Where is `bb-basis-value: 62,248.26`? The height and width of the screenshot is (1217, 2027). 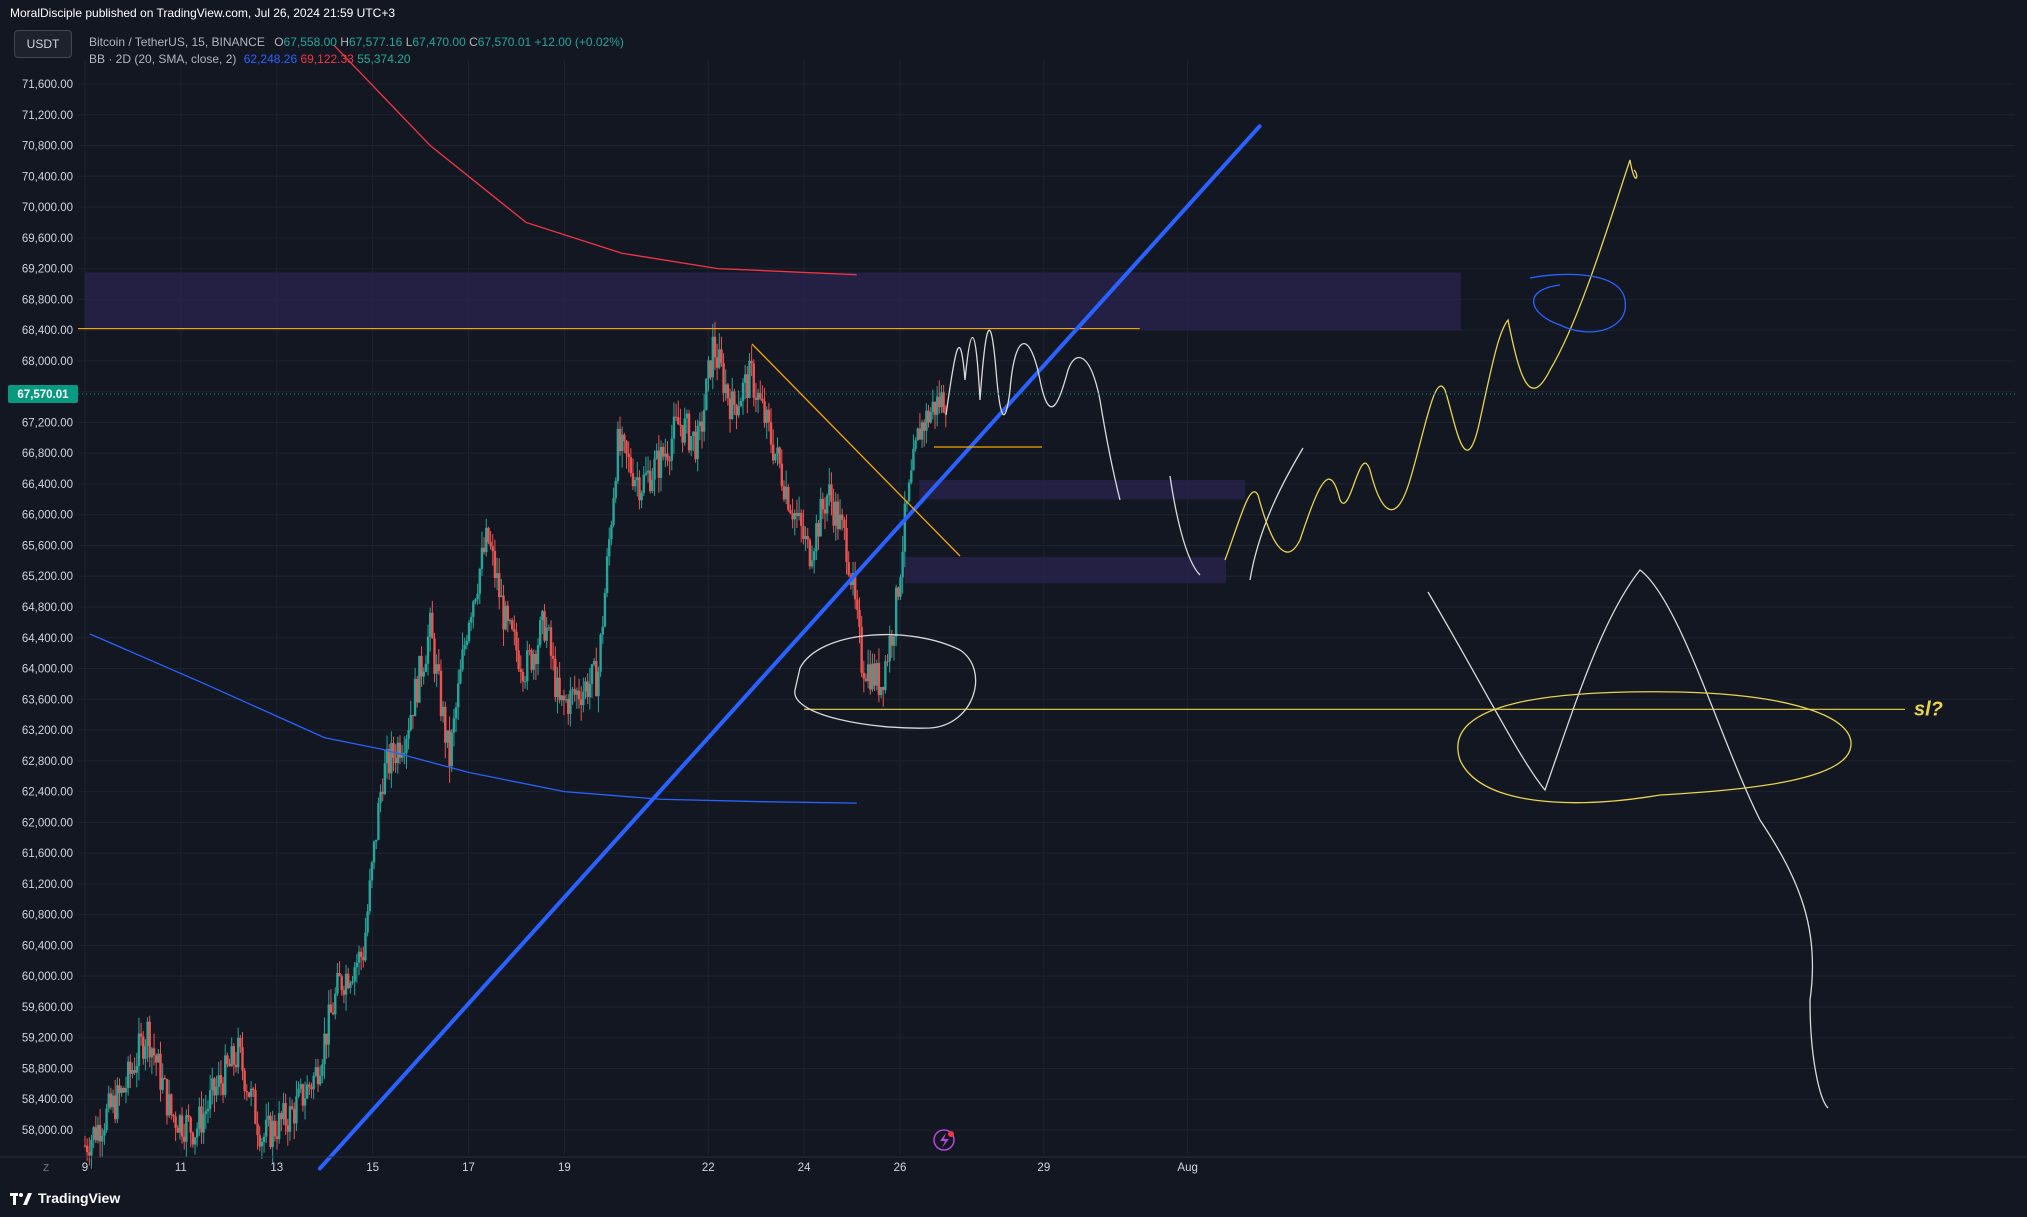
bb-basis-value: 62,248.26 is located at coordinates (270, 59).